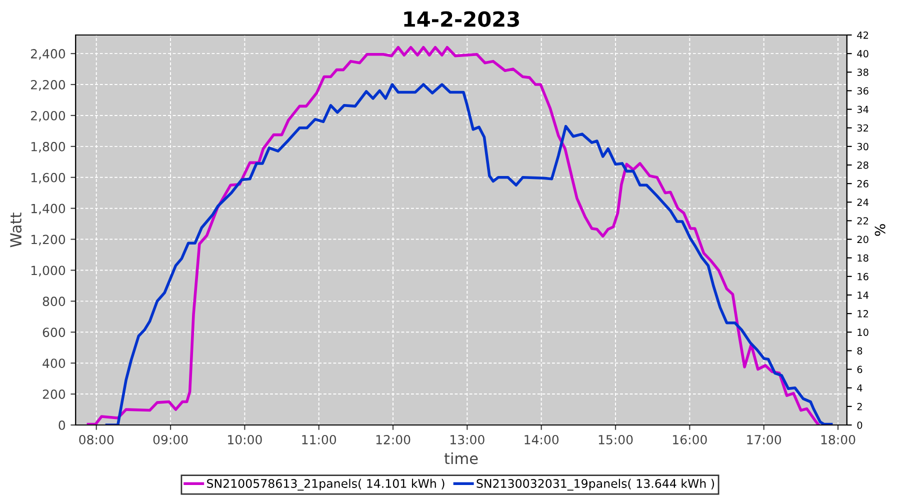 This screenshot has height=500, width=900. What do you see at coordinates (862, 128) in the screenshot?
I see `y2-tick-label: 32` at bounding box center [862, 128].